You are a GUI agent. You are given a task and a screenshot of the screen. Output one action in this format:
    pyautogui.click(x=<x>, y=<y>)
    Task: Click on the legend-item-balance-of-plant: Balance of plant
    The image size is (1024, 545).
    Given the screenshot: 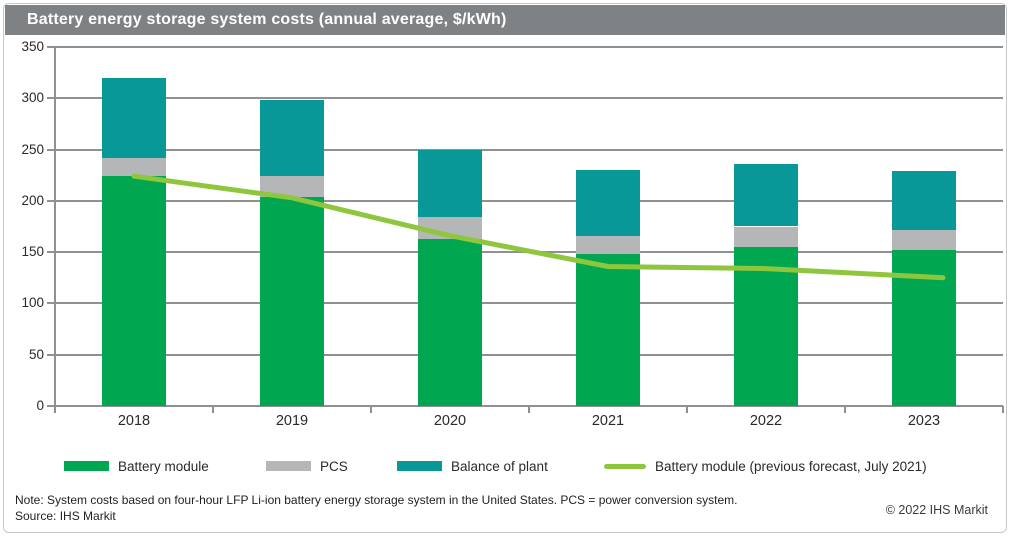 What is the action you would take?
    pyautogui.click(x=472, y=466)
    